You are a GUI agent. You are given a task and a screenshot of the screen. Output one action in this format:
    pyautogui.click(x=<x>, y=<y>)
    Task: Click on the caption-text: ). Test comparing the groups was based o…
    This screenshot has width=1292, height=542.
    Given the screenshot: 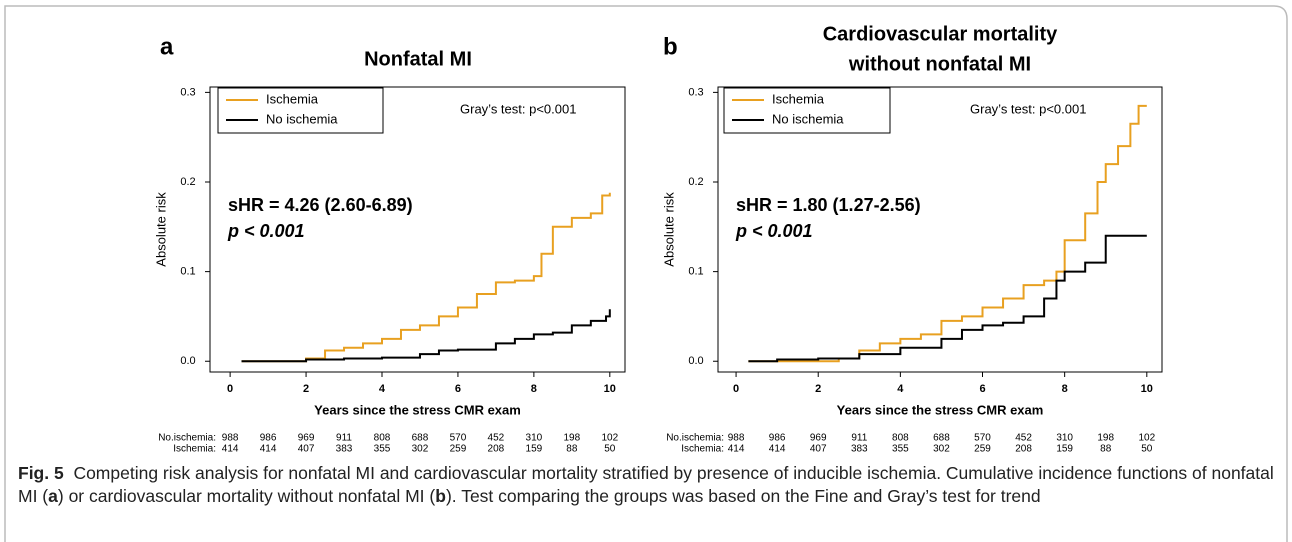 What is the action you would take?
    pyautogui.click(x=743, y=496)
    